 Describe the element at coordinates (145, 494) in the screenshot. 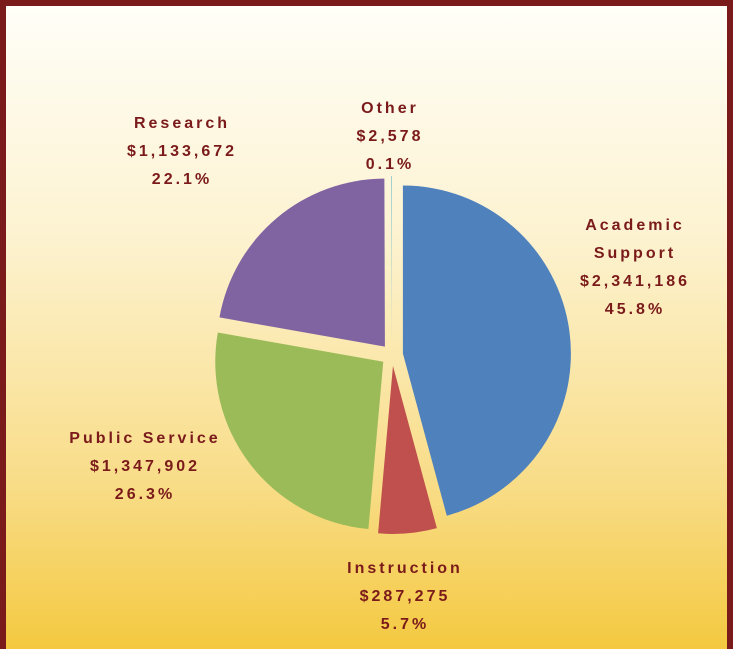

I see `percent-label: 26.3%` at that location.